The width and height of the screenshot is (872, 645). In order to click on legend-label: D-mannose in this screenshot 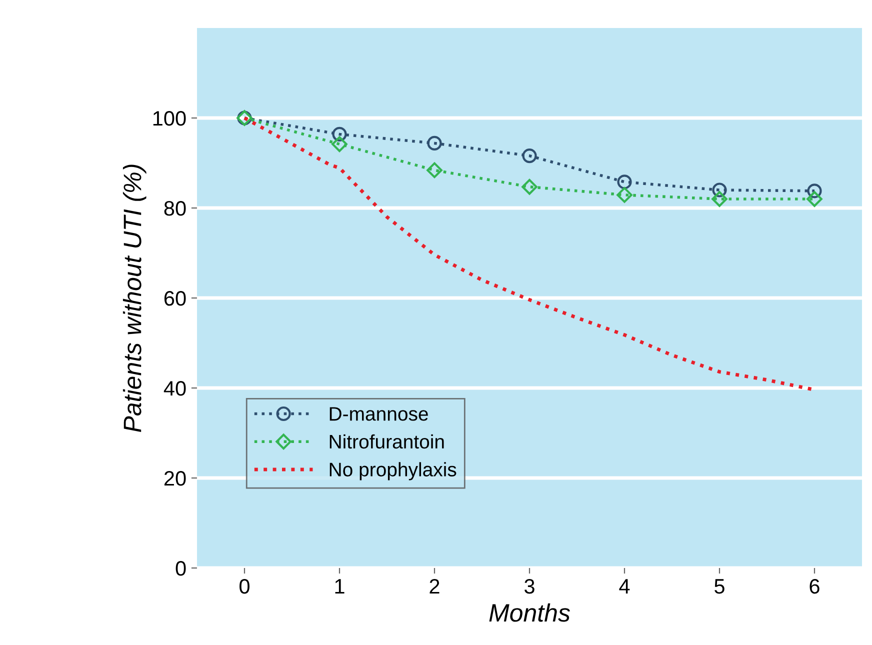, I will do `click(379, 414)`.